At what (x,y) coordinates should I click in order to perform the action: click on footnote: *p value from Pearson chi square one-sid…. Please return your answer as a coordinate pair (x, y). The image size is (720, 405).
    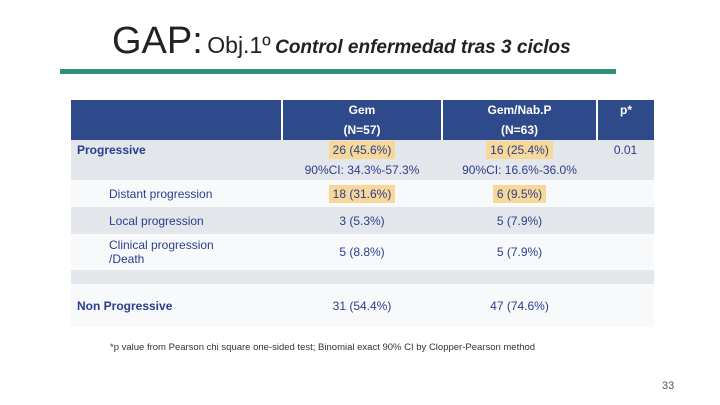
    Looking at the image, I should click on (323, 347).